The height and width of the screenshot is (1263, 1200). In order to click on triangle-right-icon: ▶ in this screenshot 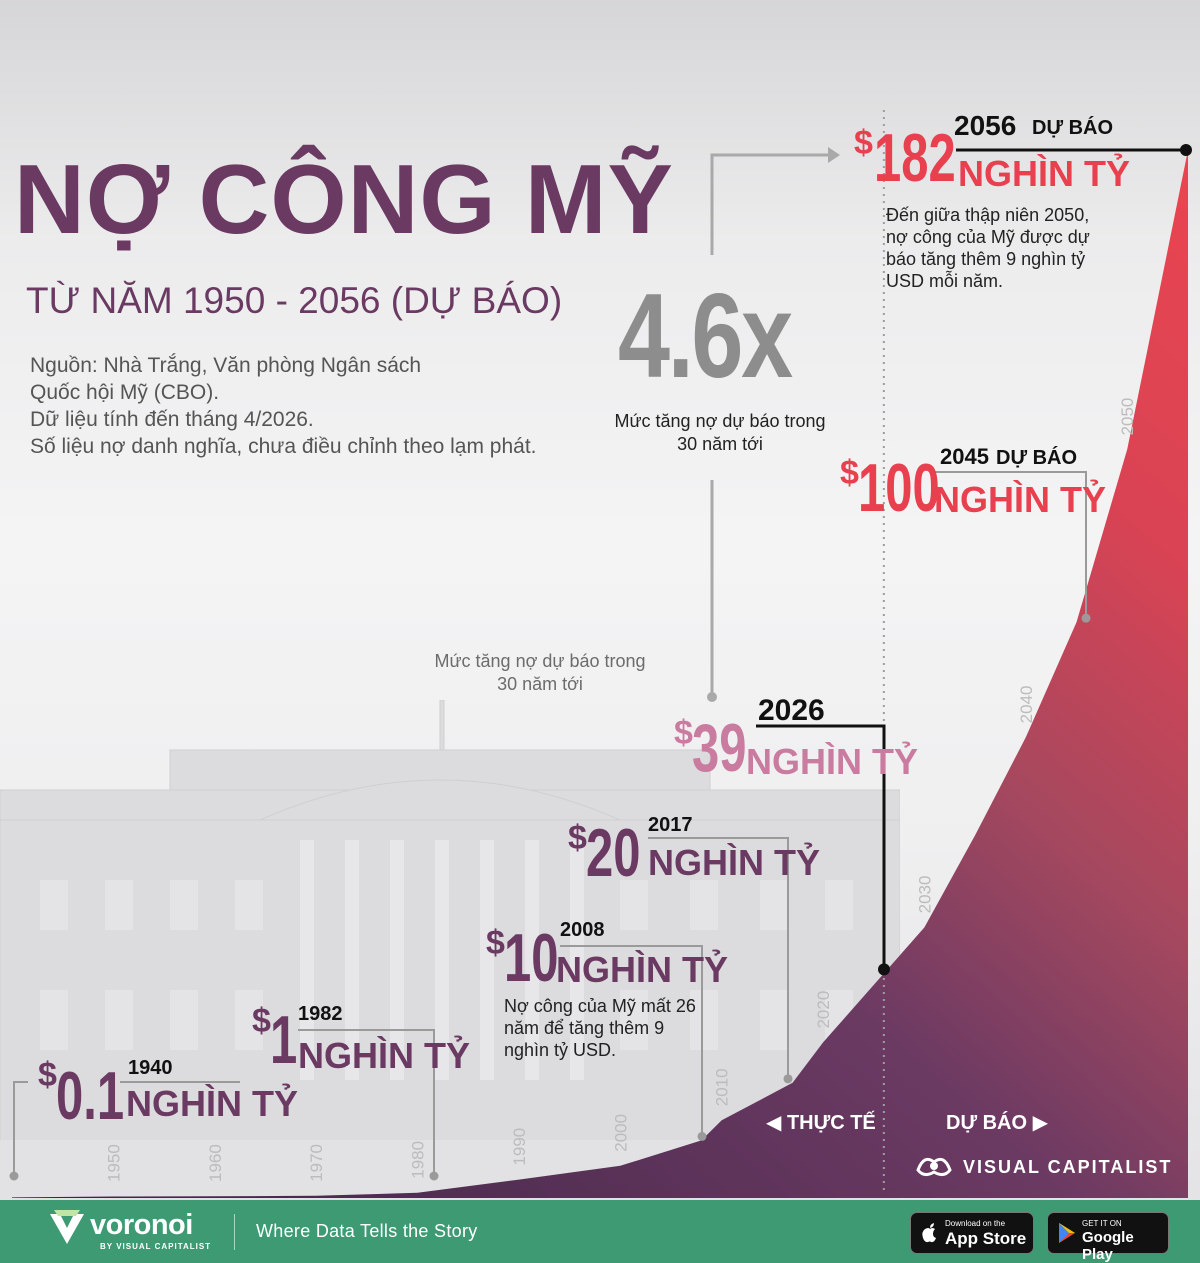, I will do `click(1037, 1123)`.